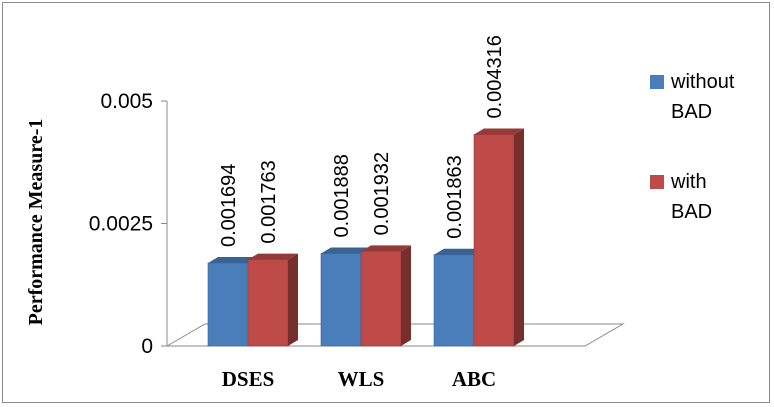 This screenshot has height=407, width=774. I want to click on x-tick-label: DSES, so click(248, 379).